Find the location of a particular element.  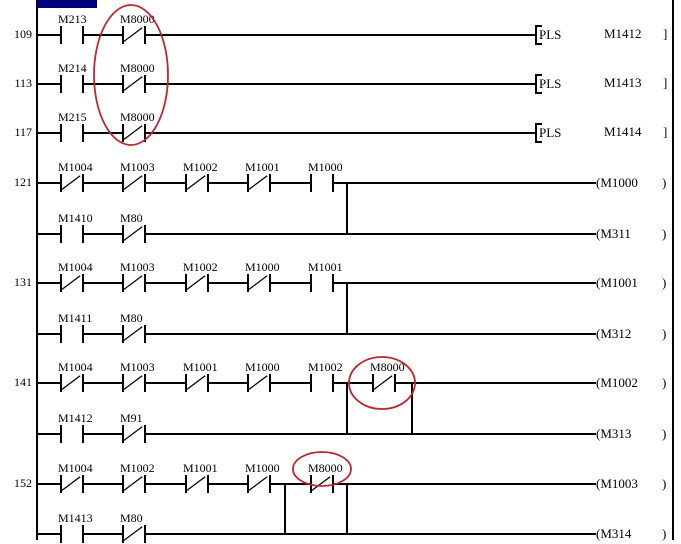

instruction-bracket is located at coordinates (536, 84).